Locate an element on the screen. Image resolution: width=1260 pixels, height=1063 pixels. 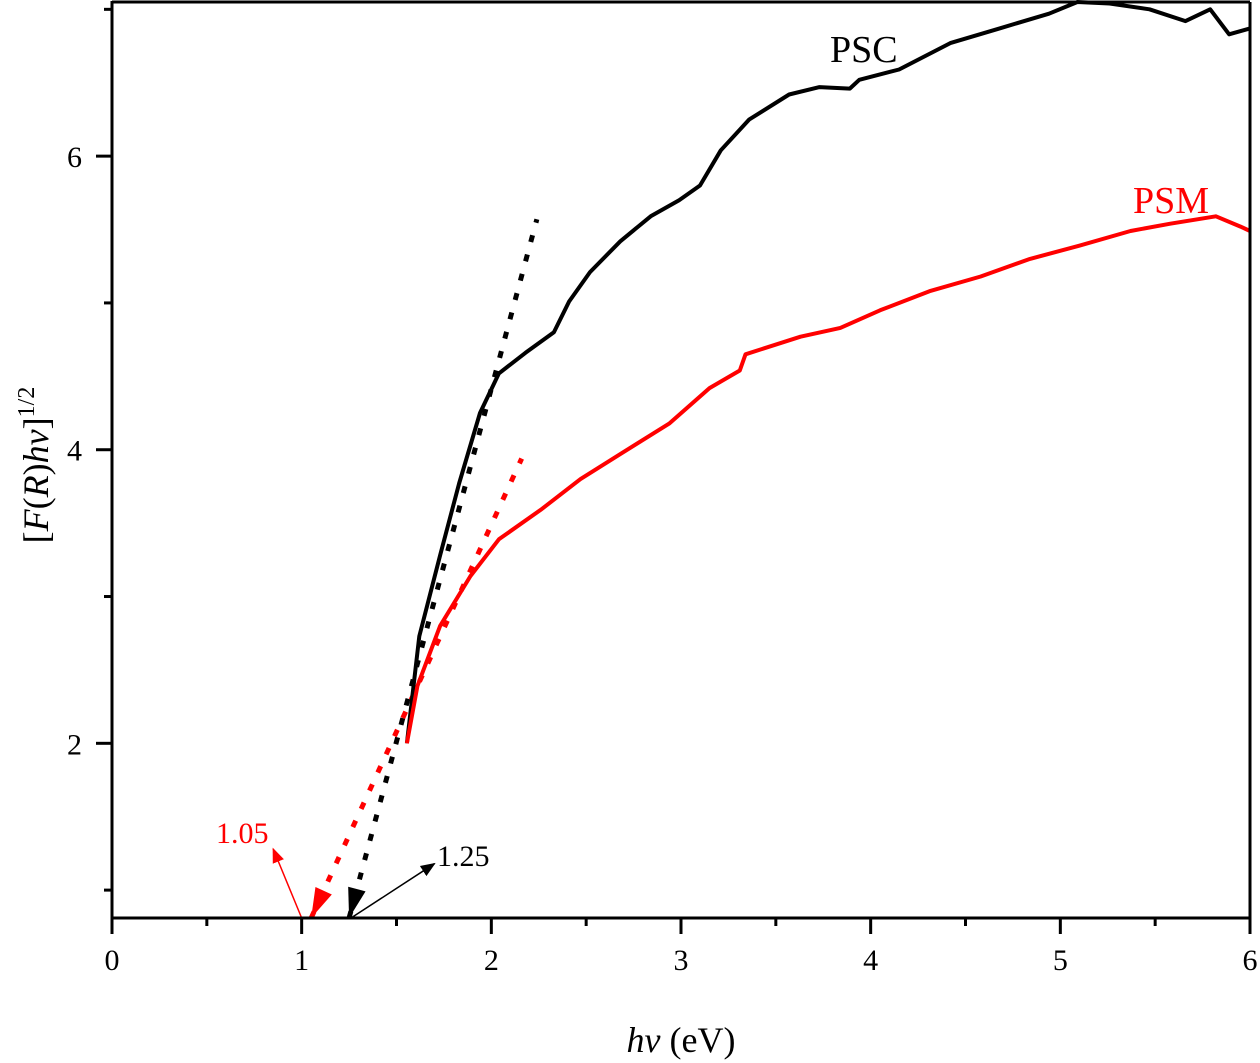
x-axis-title: hv (eV) is located at coordinates (681, 1040).